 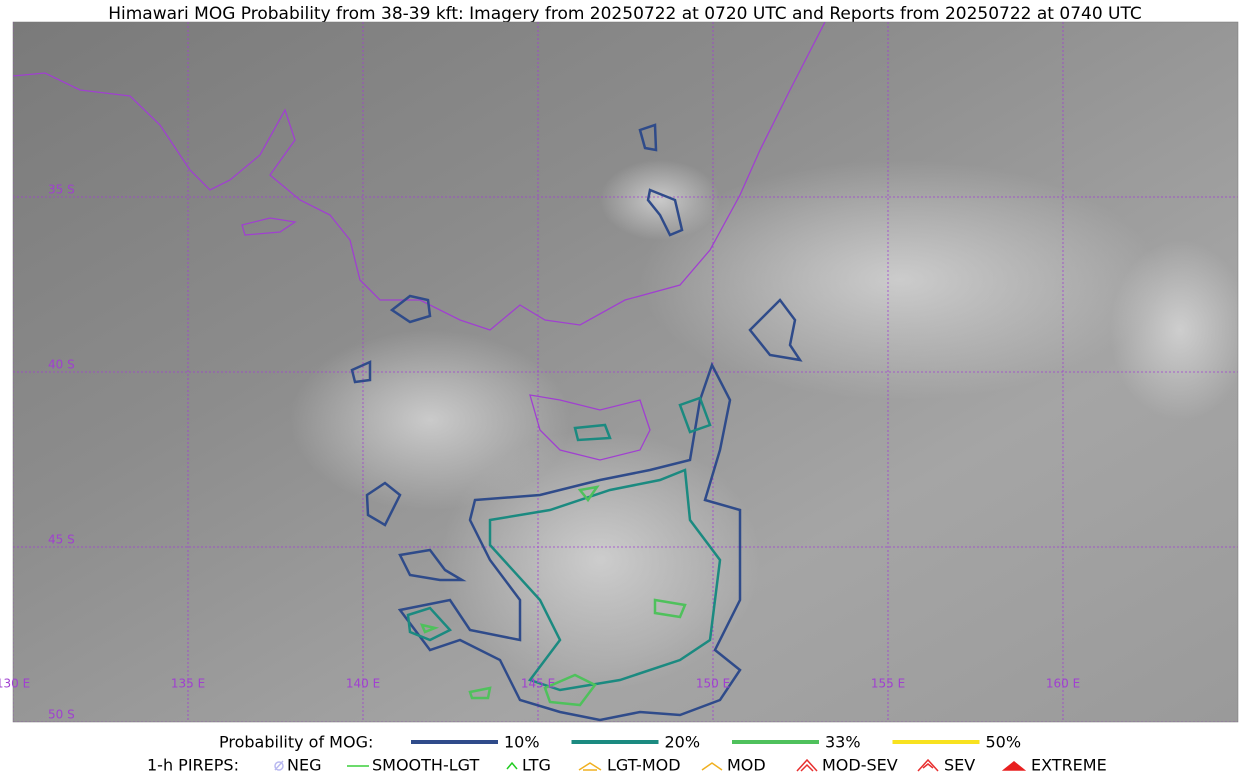 What do you see at coordinates (193, 765) in the screenshot?
I see `legend-title: 1-h PIREPS:` at bounding box center [193, 765].